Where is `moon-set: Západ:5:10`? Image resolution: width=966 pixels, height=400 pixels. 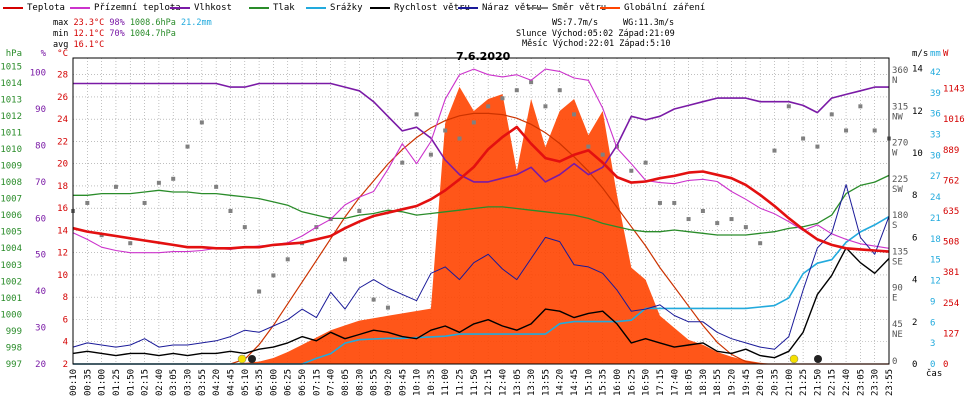 moon-set: Západ:5:10 is located at coordinates (645, 44).